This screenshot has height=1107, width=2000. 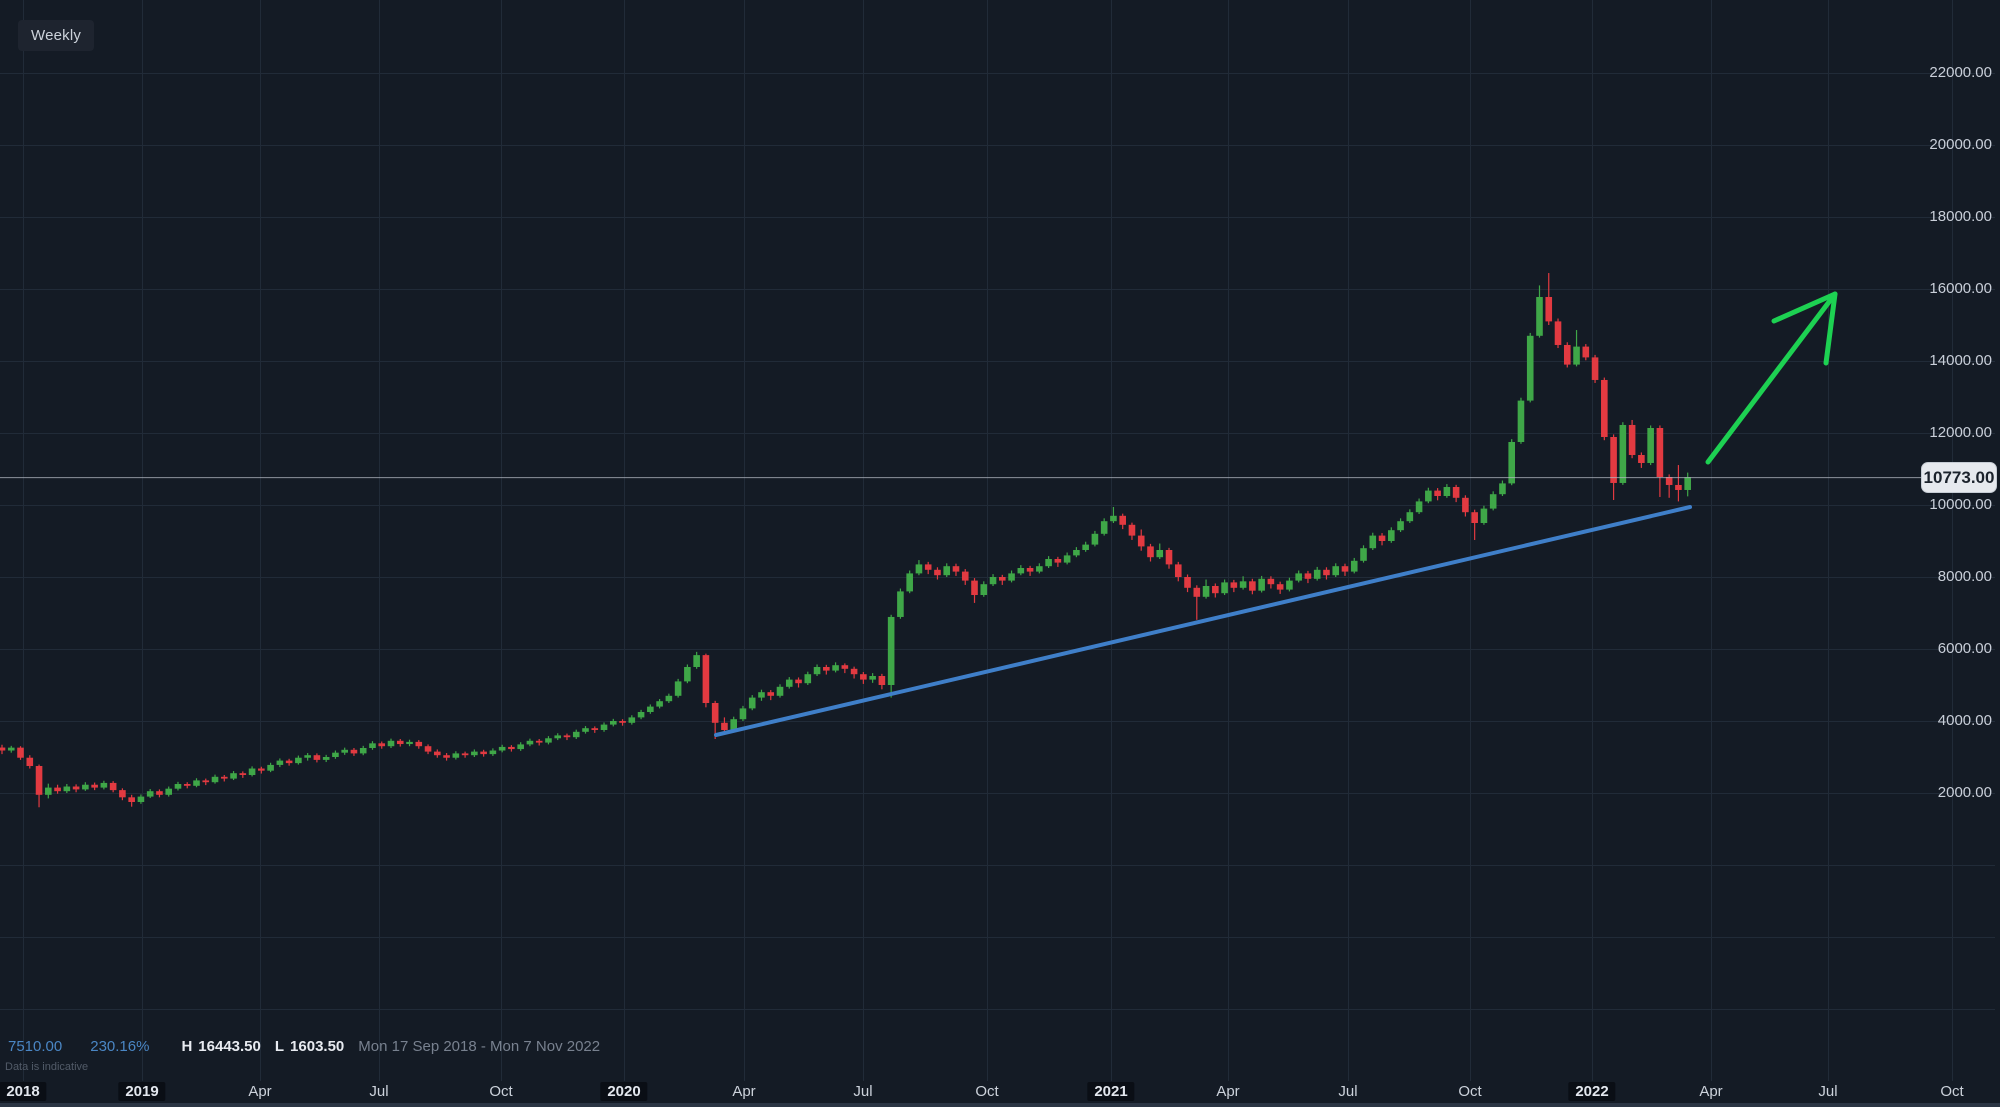 I want to click on trendline-drawing, so click(x=1203, y=621).